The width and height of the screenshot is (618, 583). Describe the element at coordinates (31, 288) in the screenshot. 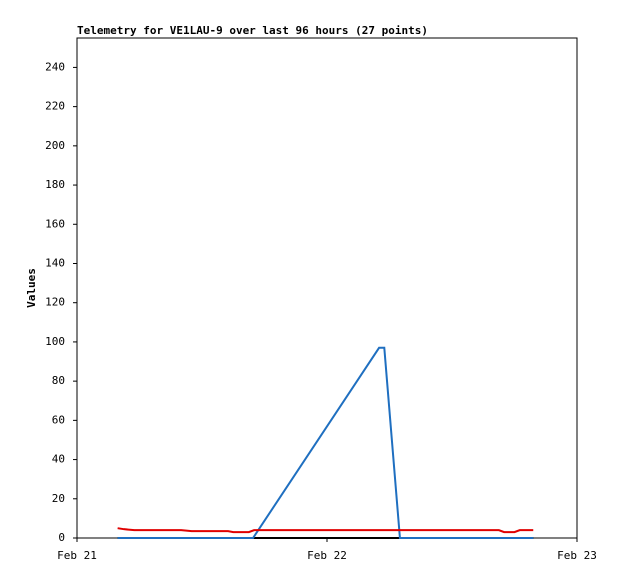

I see `y-axis-label: Values` at that location.